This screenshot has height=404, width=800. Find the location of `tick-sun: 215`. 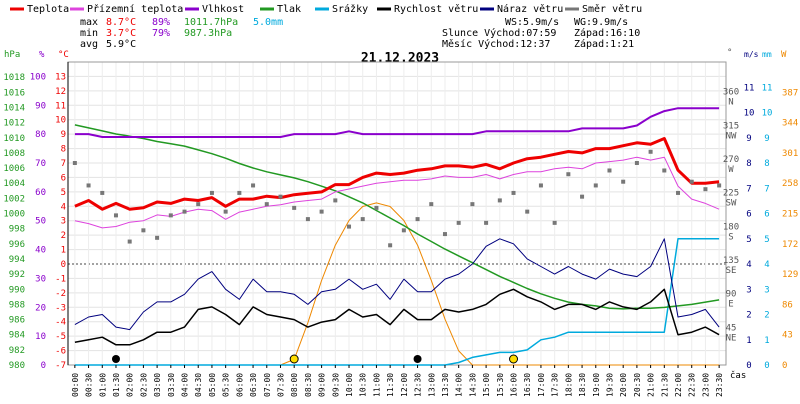

tick-sun: 215 is located at coordinates (790, 215).